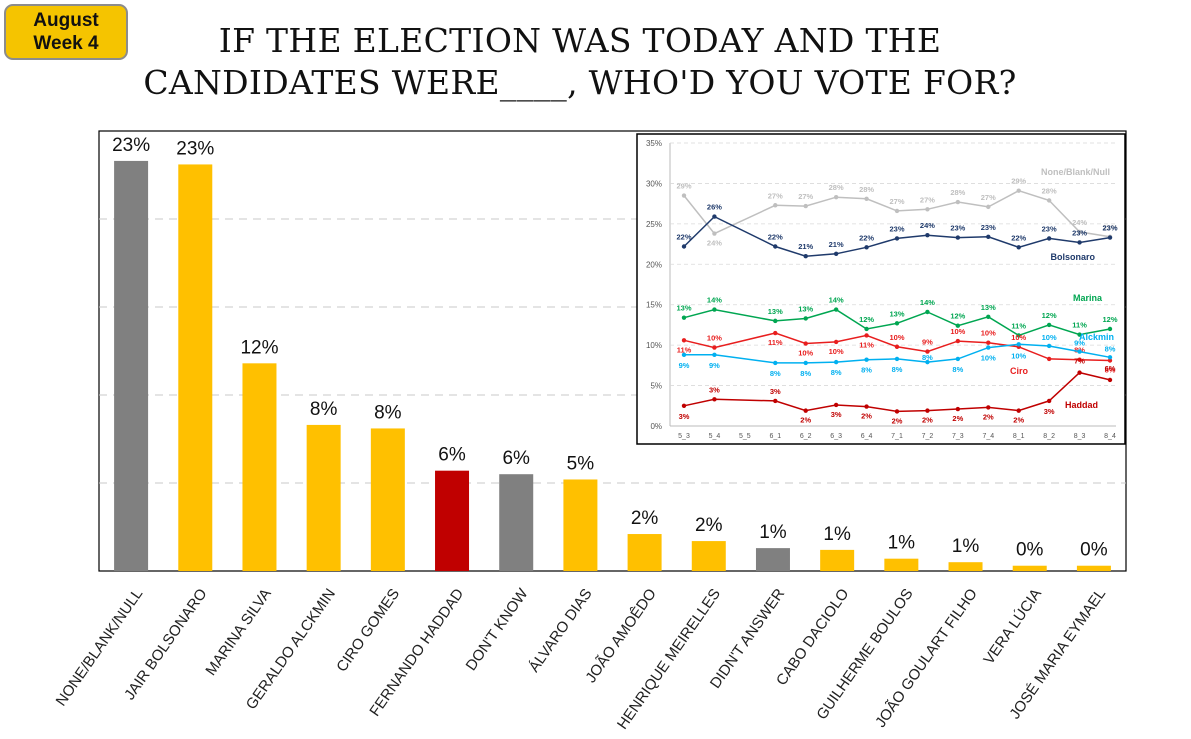 Image resolution: width=1191 pixels, height=739 pixels. What do you see at coordinates (836, 436) in the screenshot?
I see `inset-x-tick: 6_3` at bounding box center [836, 436].